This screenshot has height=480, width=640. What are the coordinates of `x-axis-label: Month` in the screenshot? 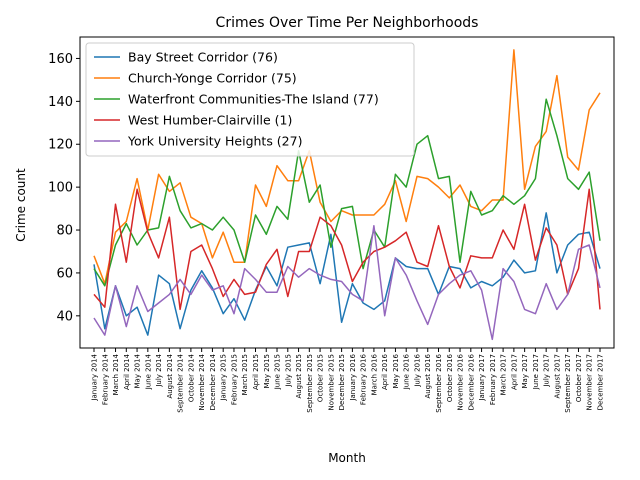 It's located at (347, 458).